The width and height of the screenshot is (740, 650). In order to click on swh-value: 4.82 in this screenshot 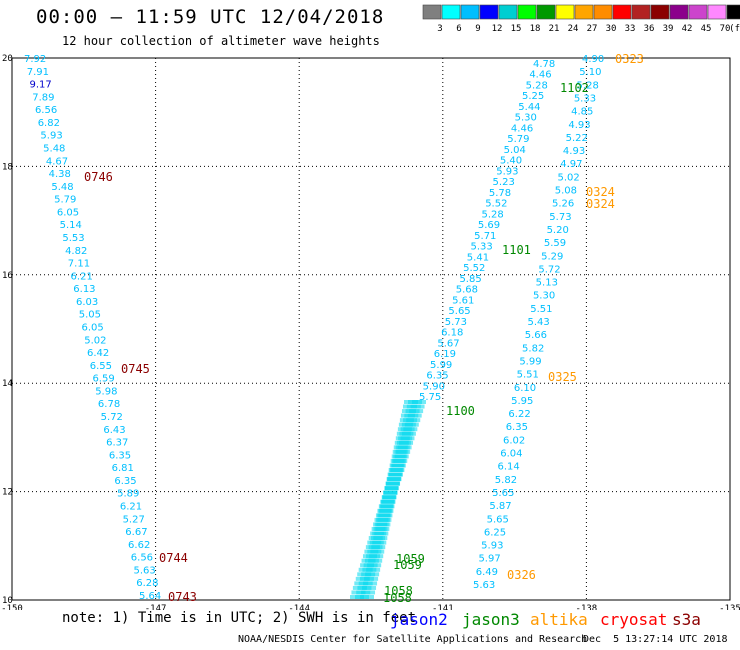, I will do `click(76, 251)`.